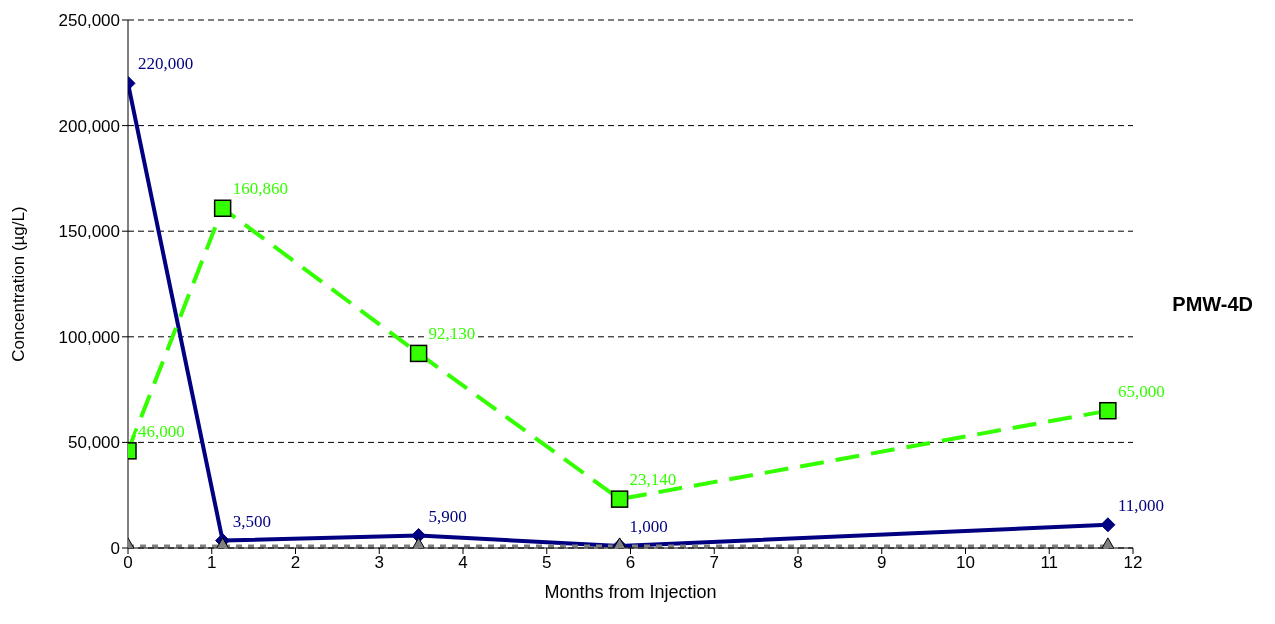 The width and height of the screenshot is (1275, 624). I want to click on x-tick-label: 6, so click(630, 563).